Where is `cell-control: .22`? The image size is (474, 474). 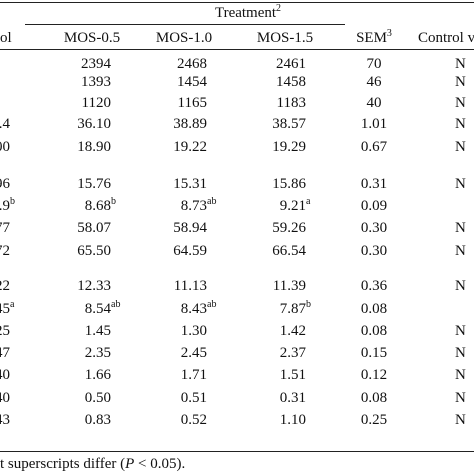
cell-control: .22 is located at coordinates (5, 286).